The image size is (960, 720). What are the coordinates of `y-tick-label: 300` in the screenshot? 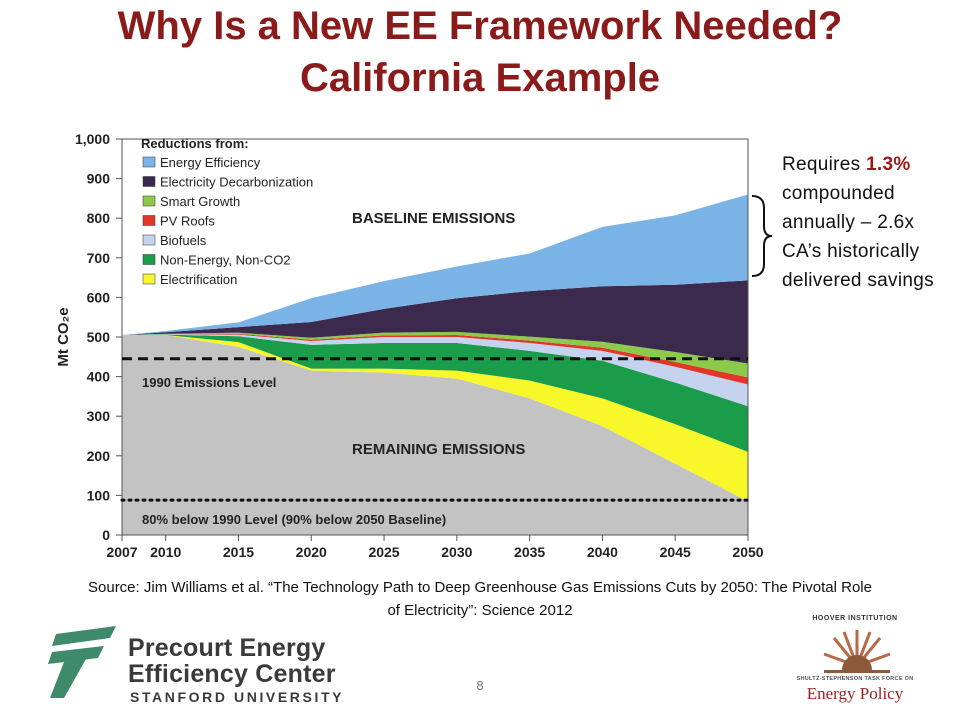 It's located at (99, 416).